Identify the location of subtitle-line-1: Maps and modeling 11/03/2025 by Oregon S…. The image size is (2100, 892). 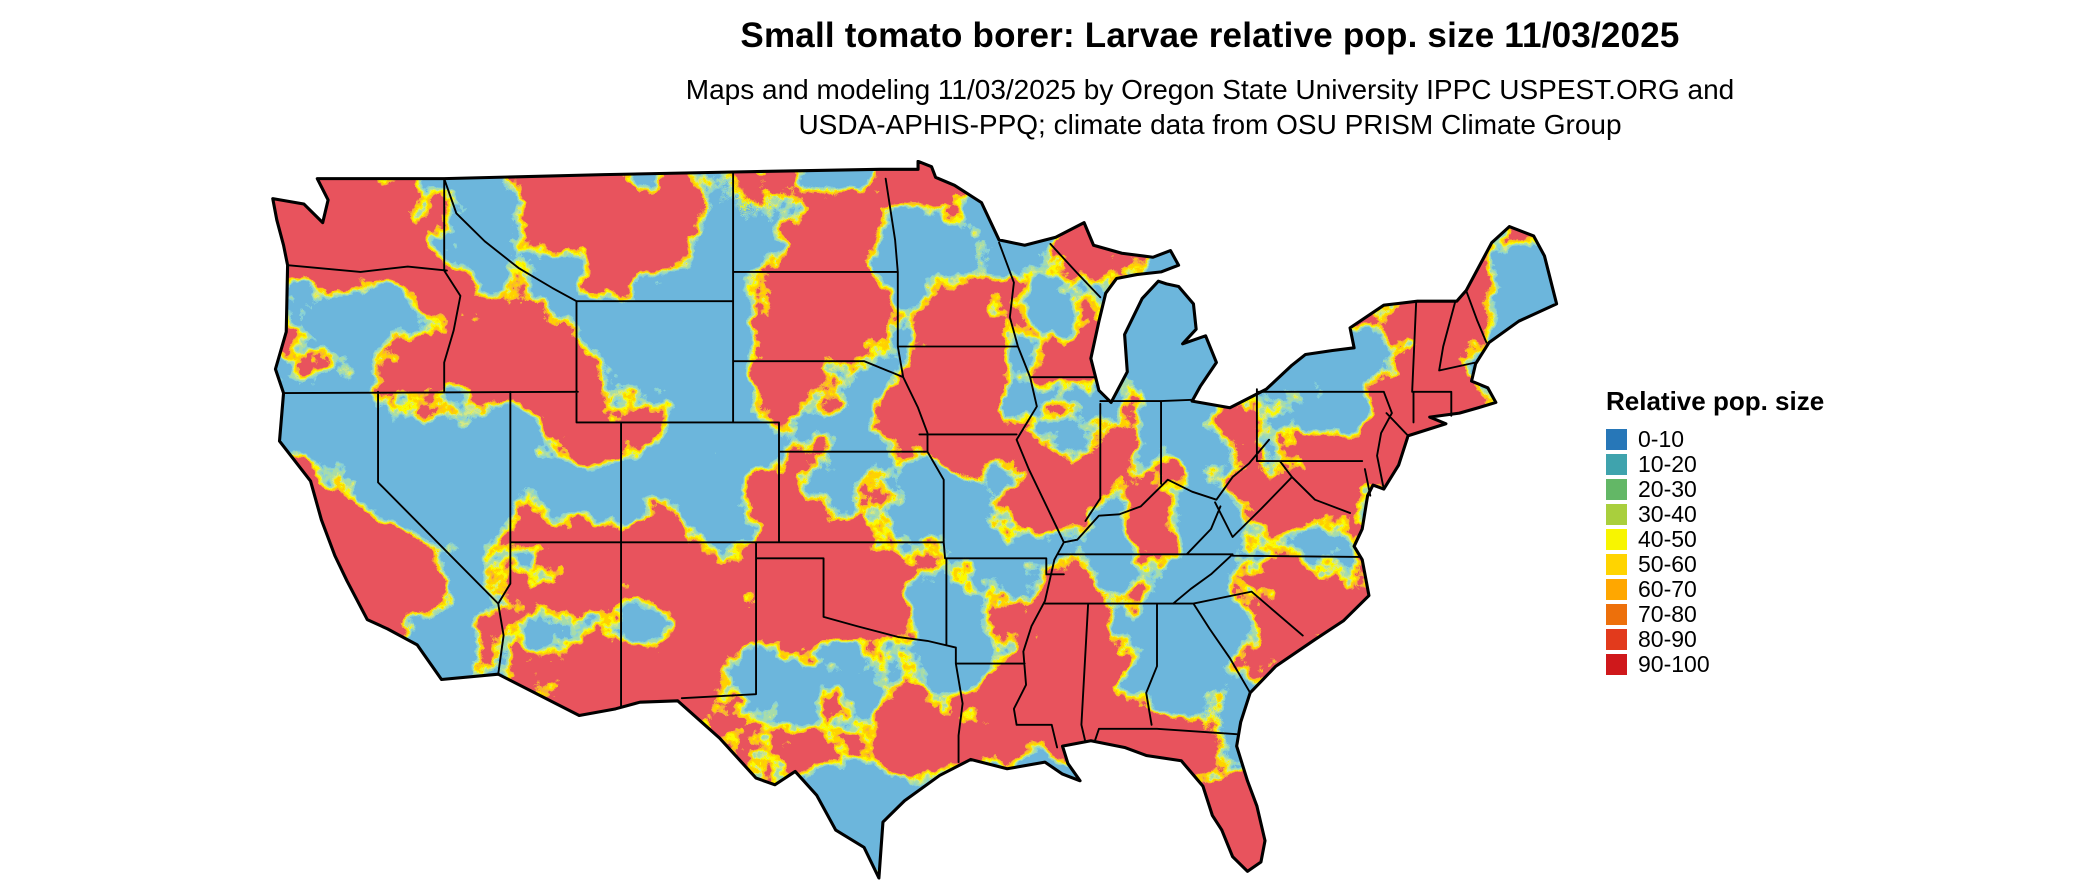
(1210, 89).